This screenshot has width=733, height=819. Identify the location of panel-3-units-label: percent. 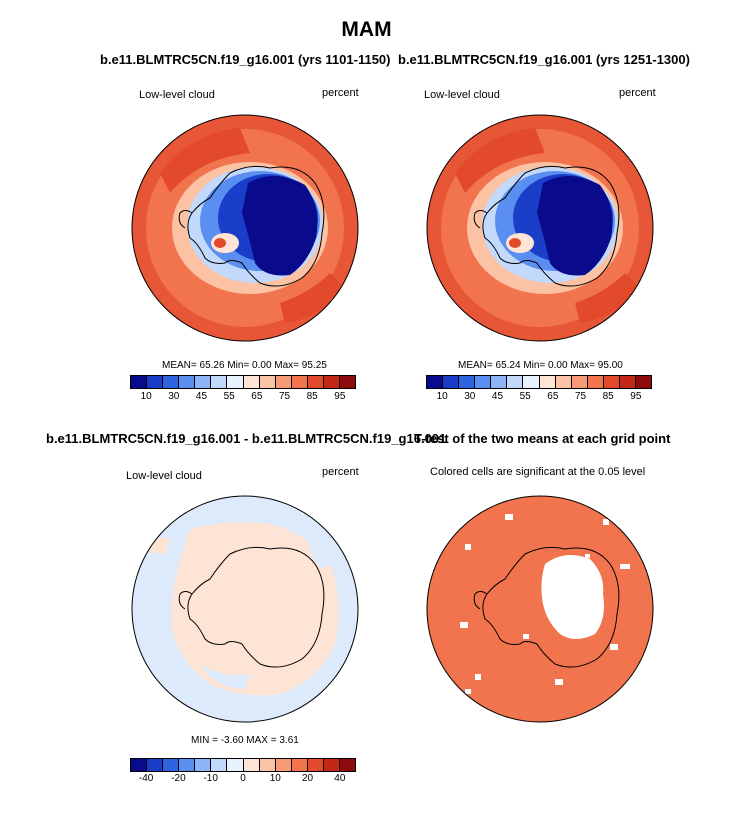
(340, 472).